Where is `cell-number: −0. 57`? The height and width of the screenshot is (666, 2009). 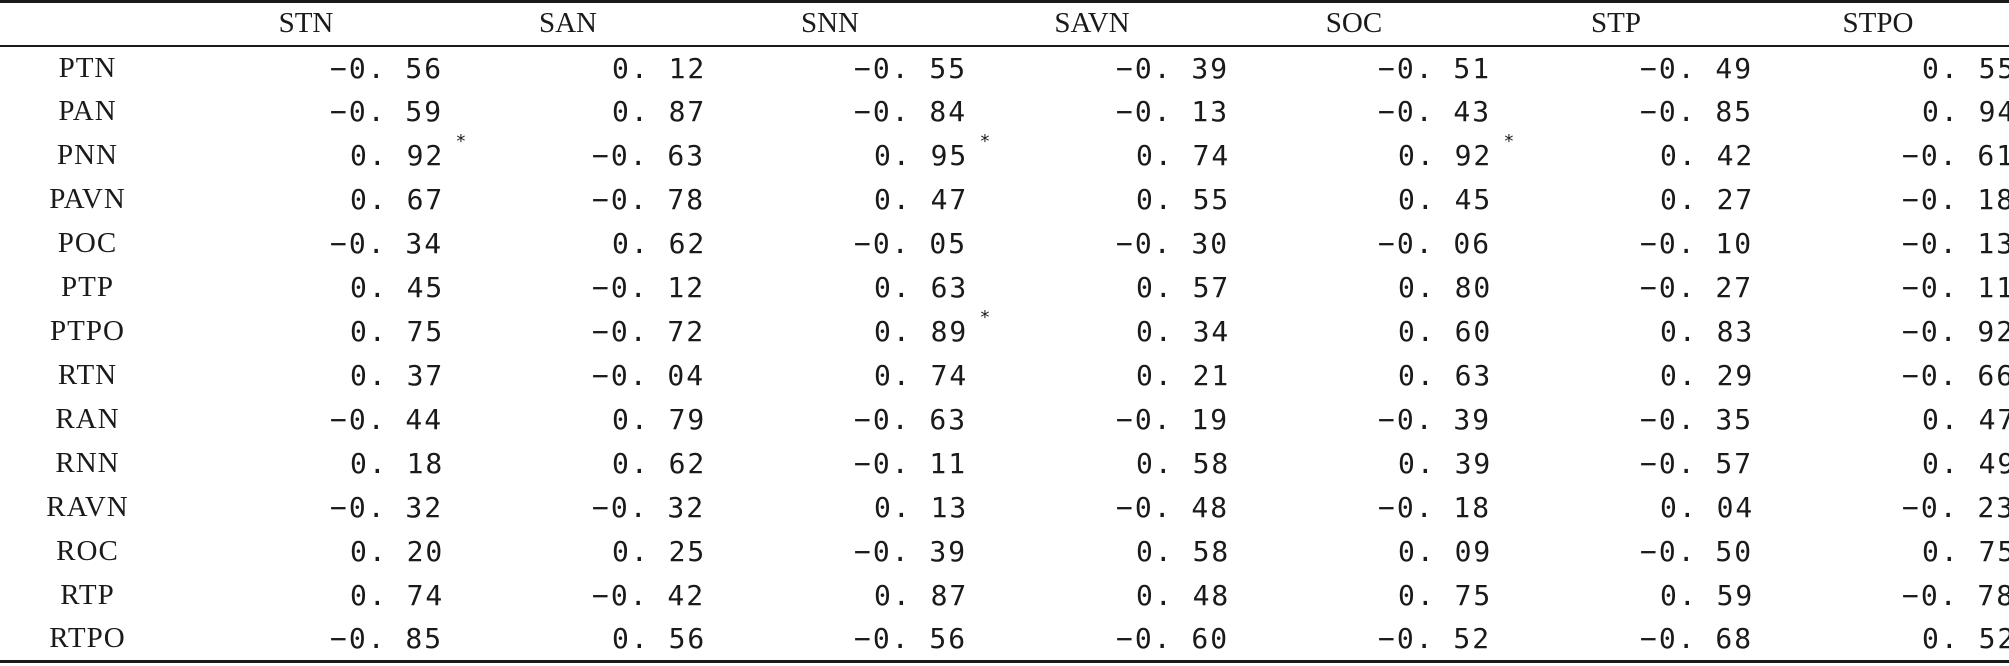 cell-number: −0. 57 is located at coordinates (1697, 463).